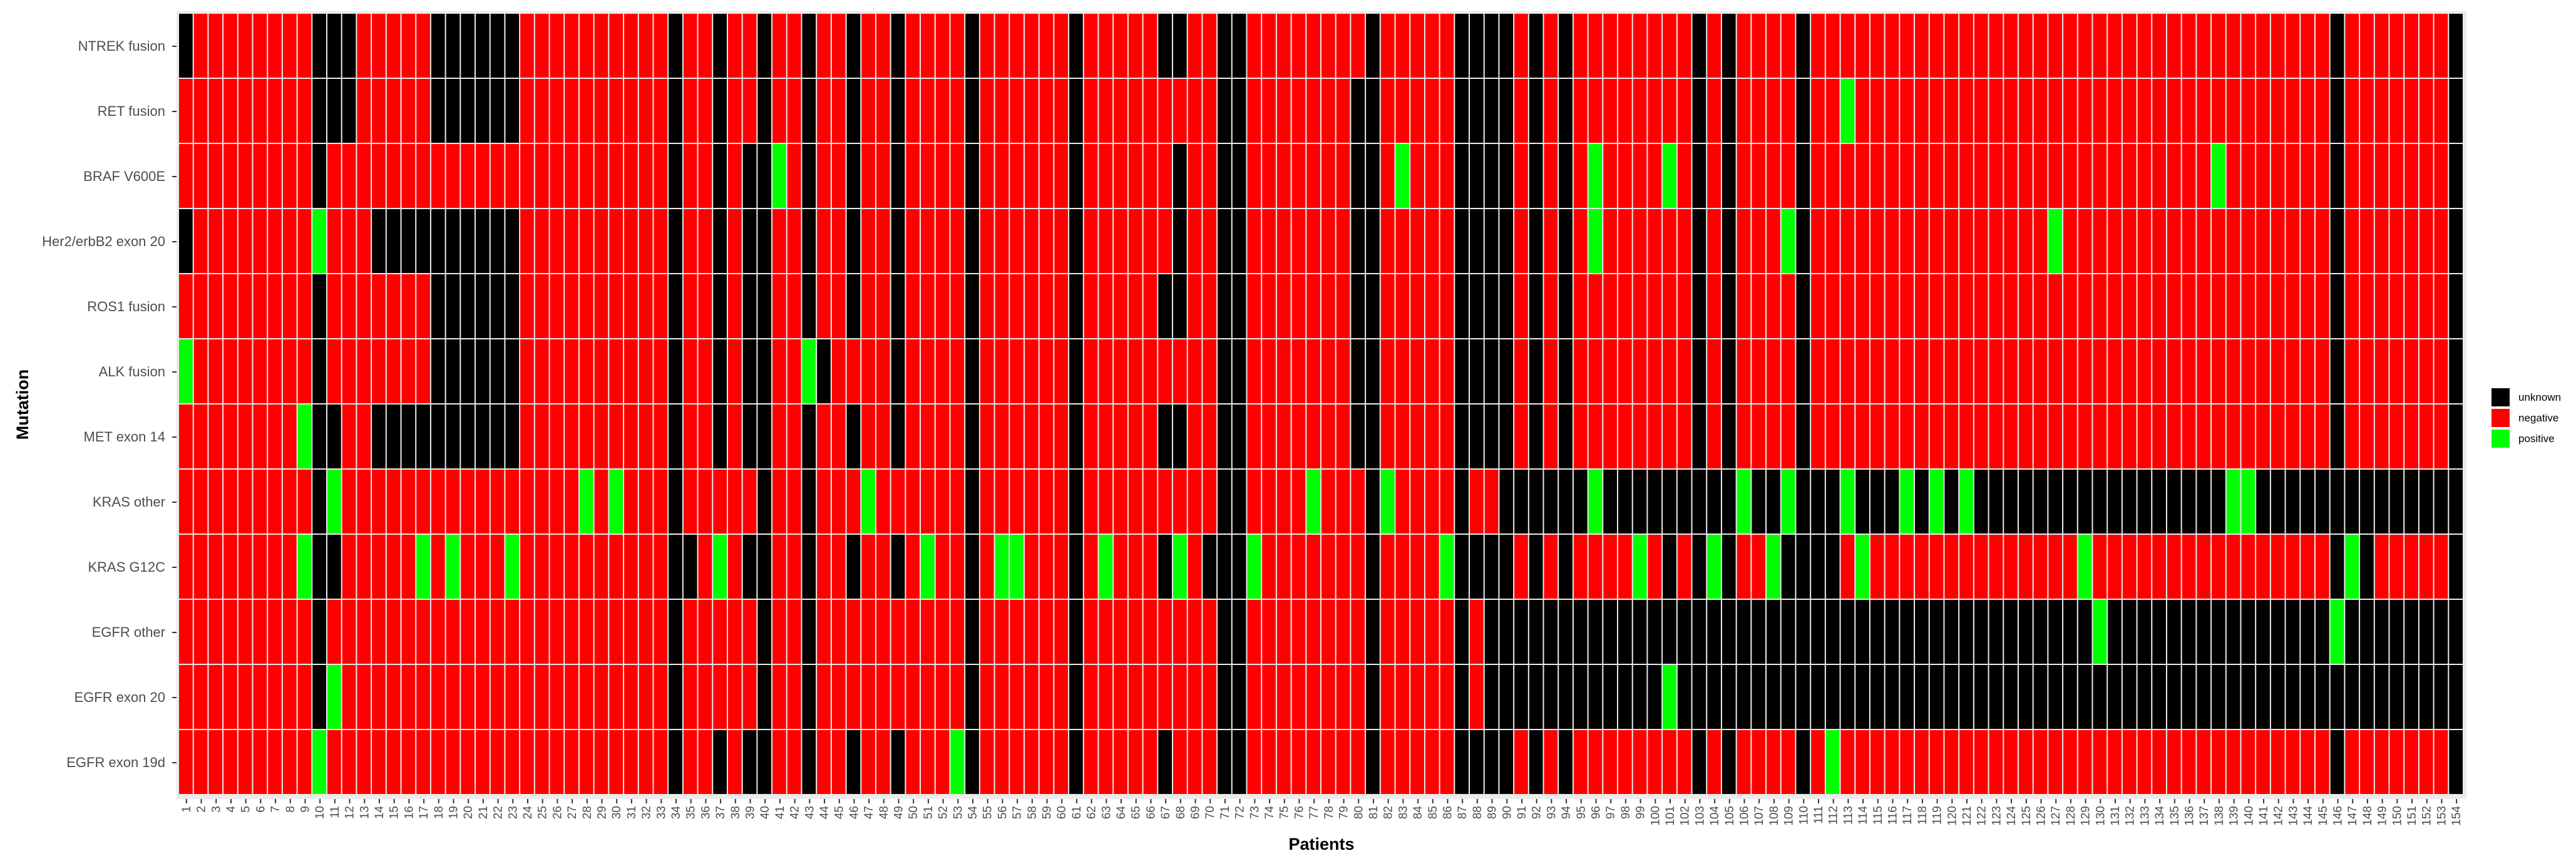 This screenshot has width=2576, height=866. What do you see at coordinates (119, 697) in the screenshot?
I see `y-tick-label: EGFR exon 20` at bounding box center [119, 697].